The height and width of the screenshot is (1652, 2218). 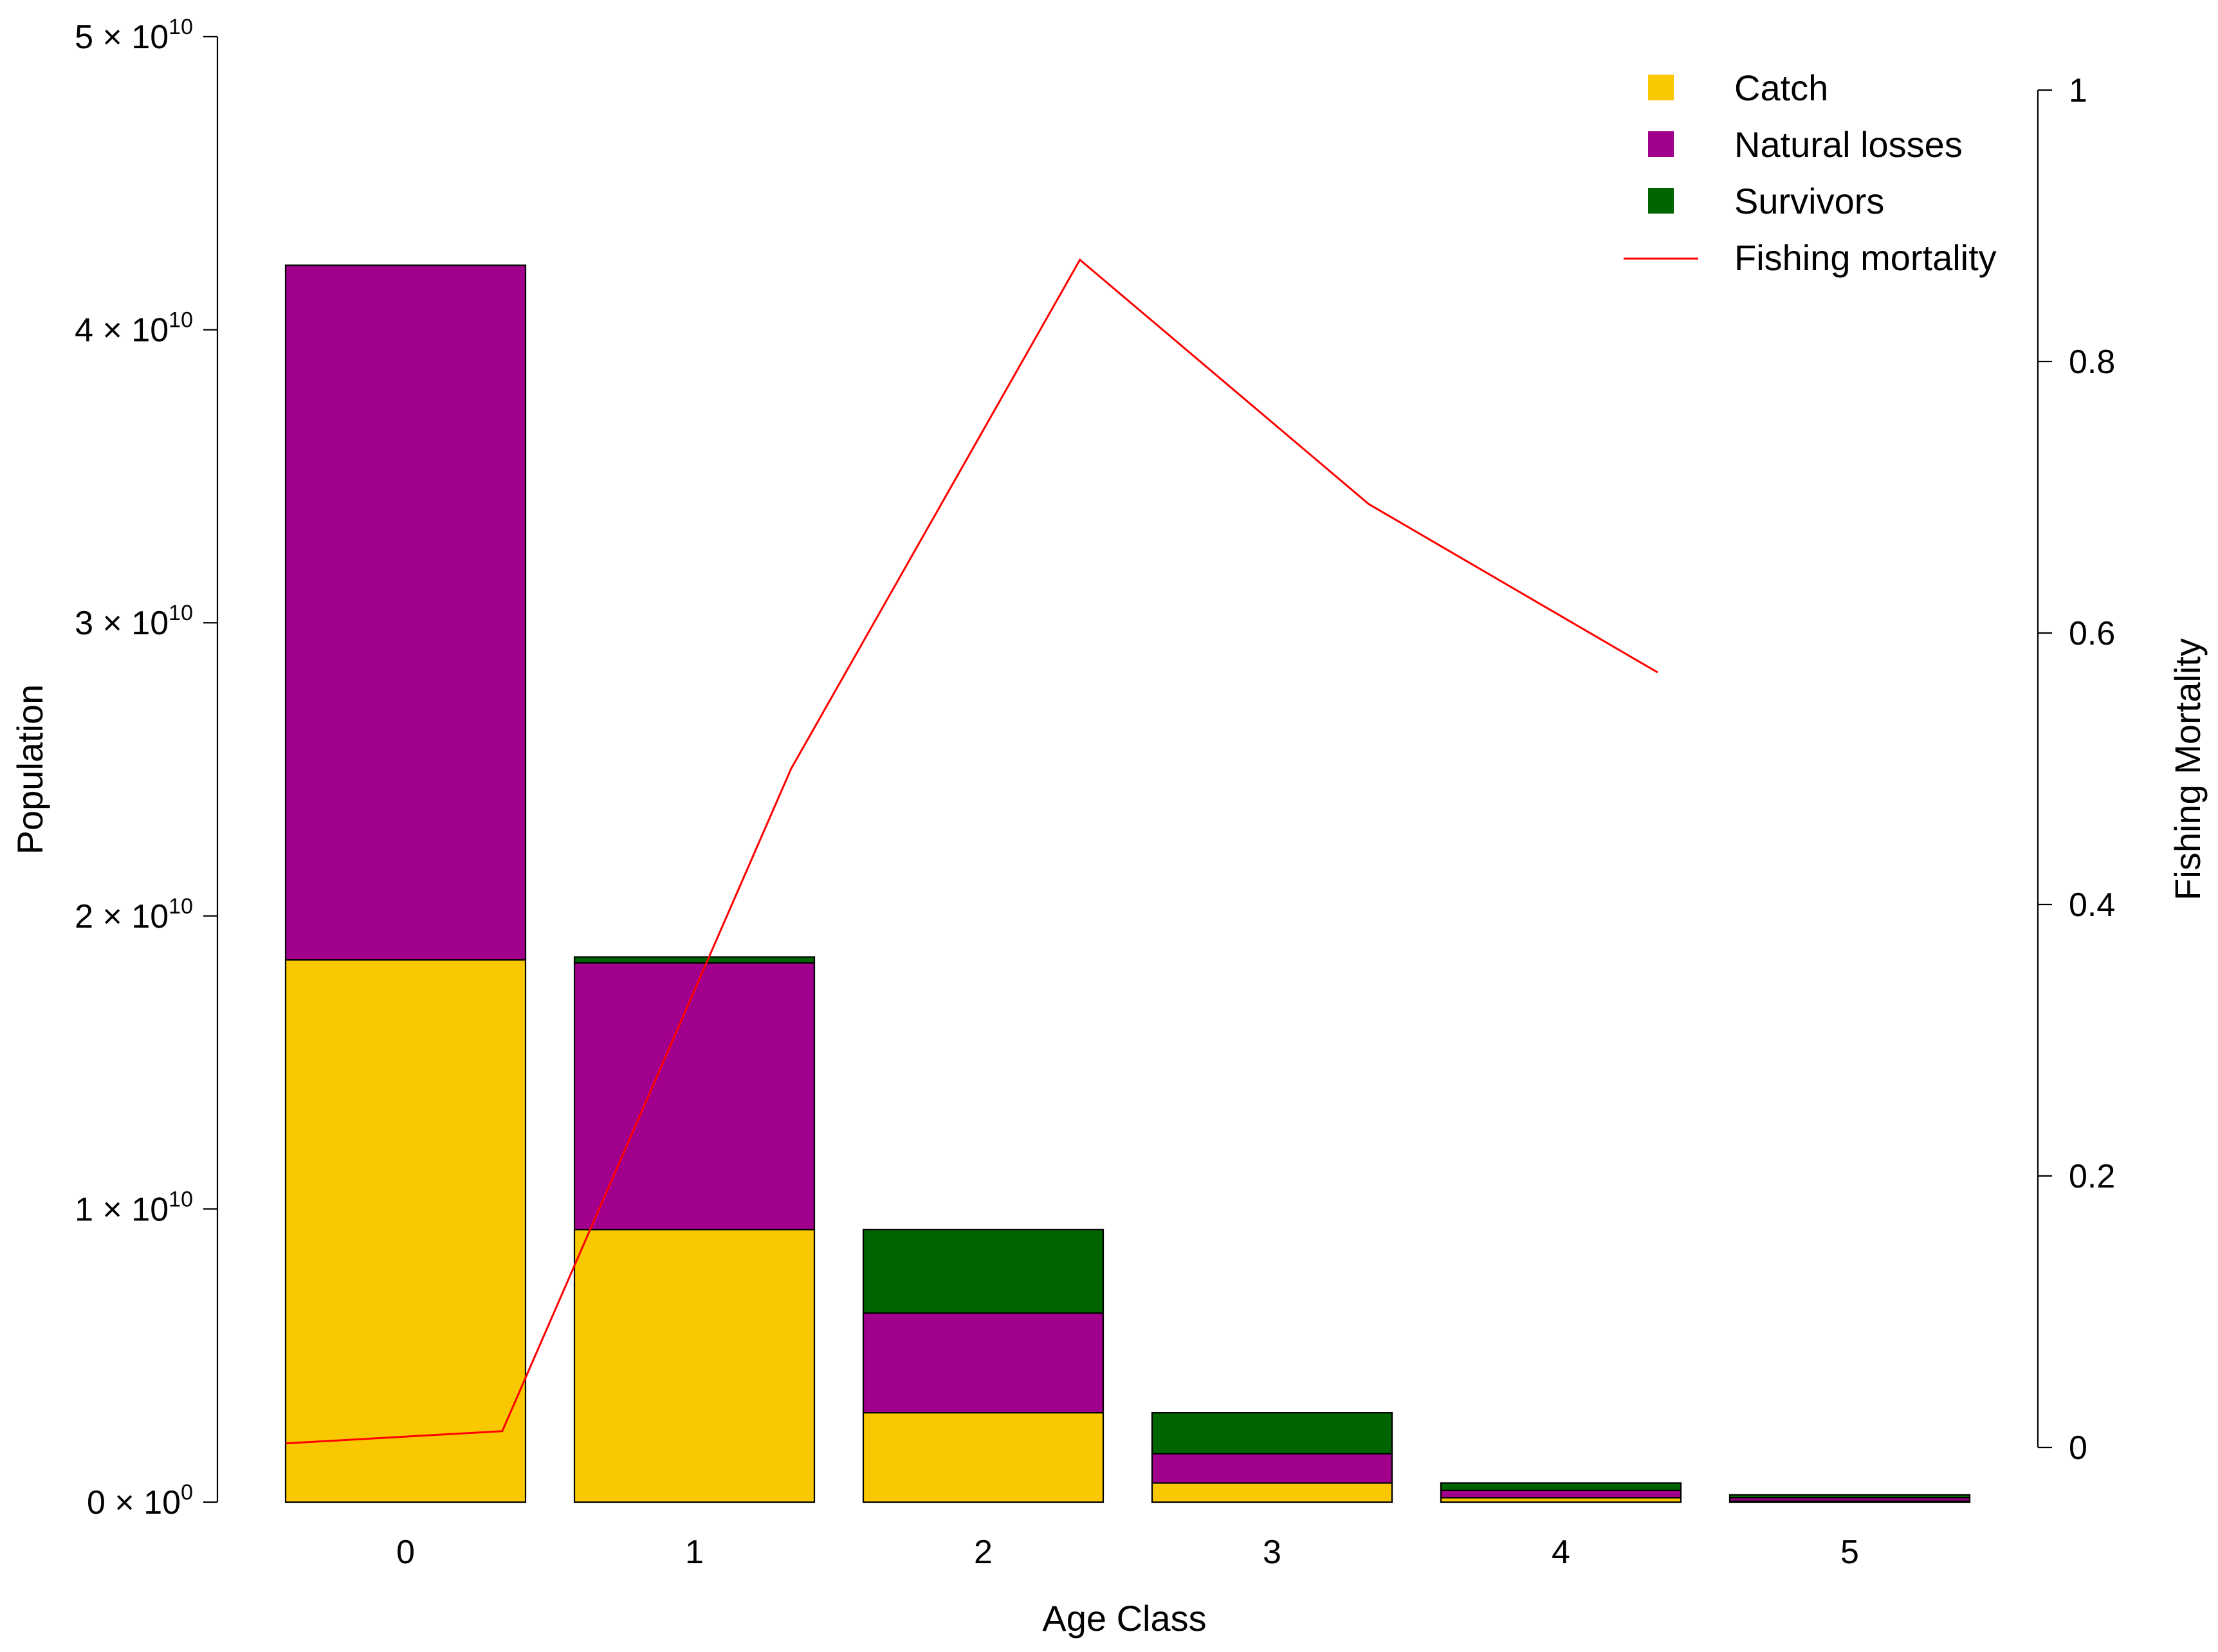 I want to click on left-y-tick-label: 4 × 10¹⁰, so click(x=134, y=328).